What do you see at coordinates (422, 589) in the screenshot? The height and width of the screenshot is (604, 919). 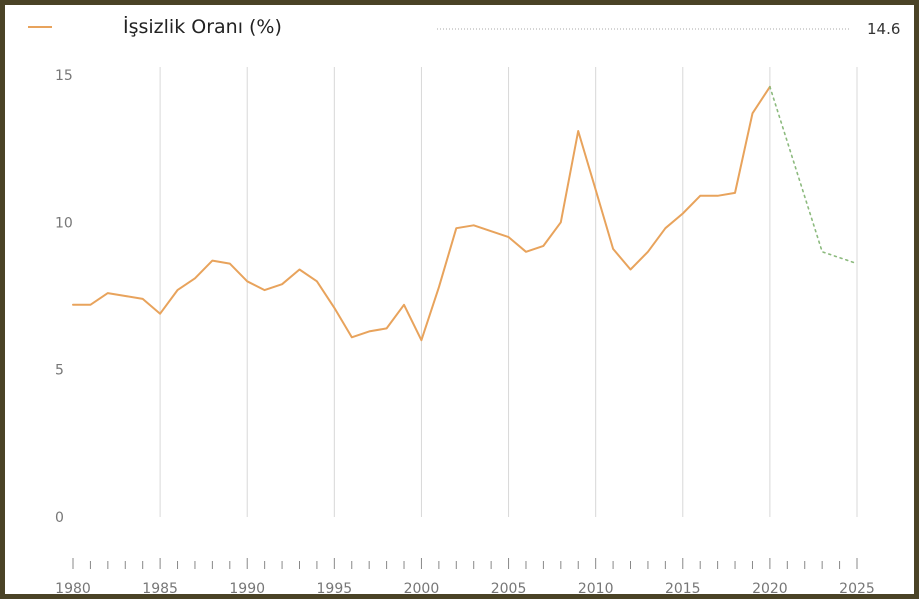 I see `x-tick-label: 2000` at bounding box center [422, 589].